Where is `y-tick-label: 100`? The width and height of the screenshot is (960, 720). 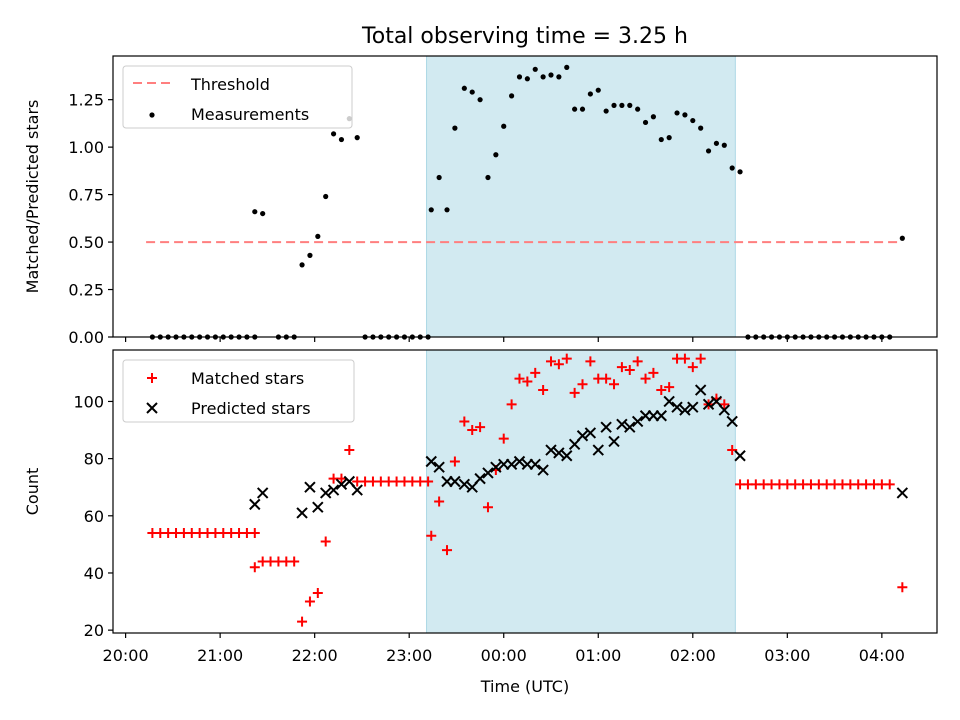 y-tick-label: 100 is located at coordinates (88, 401).